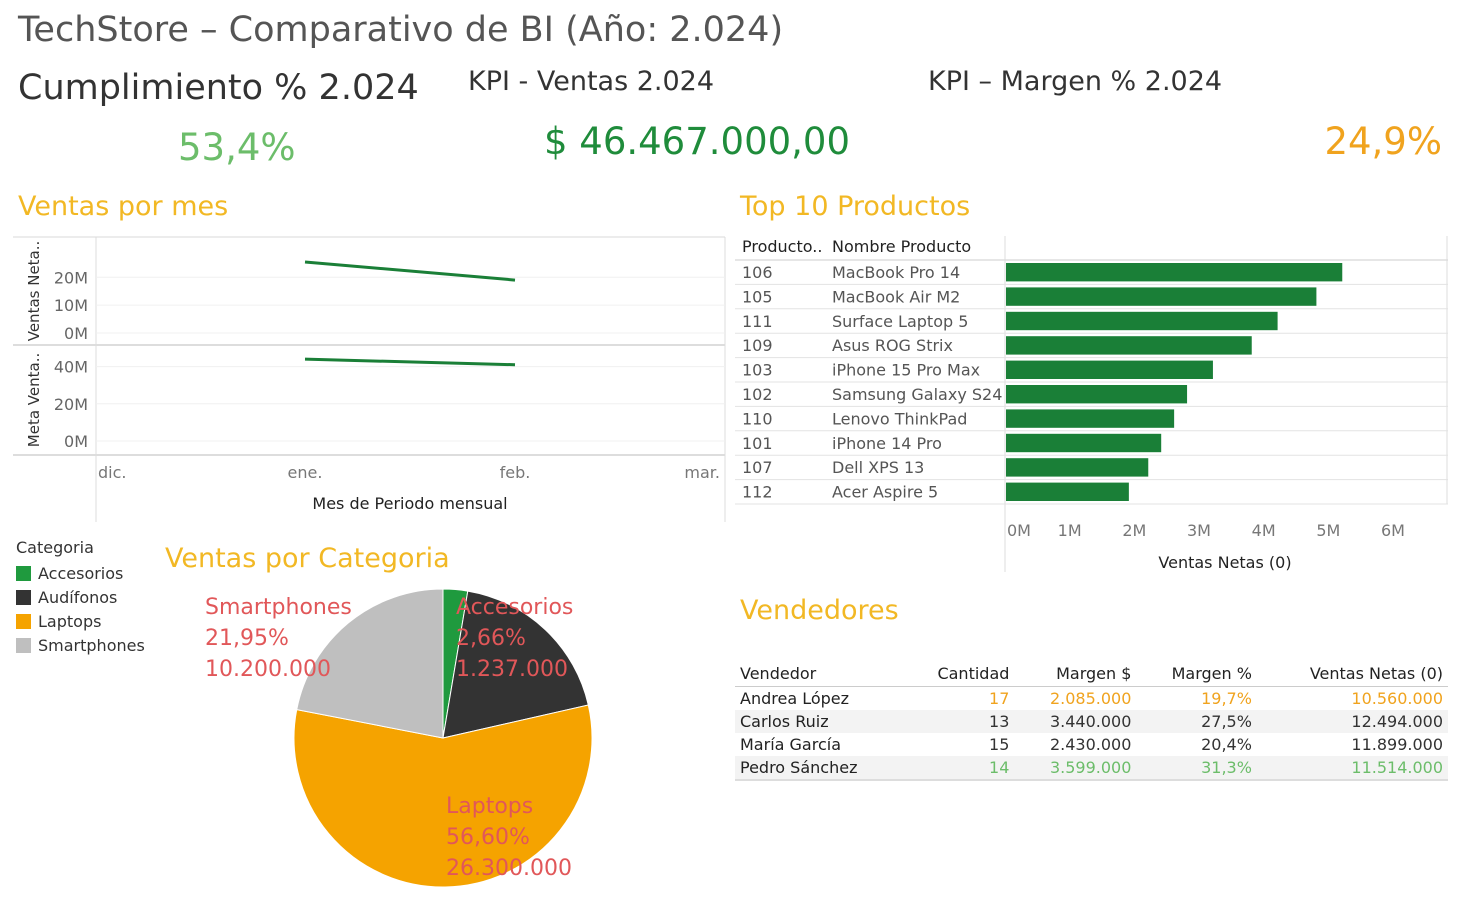 The height and width of the screenshot is (900, 1462). What do you see at coordinates (1328, 530) in the screenshot?
I see `x-tick-label: 5M` at bounding box center [1328, 530].